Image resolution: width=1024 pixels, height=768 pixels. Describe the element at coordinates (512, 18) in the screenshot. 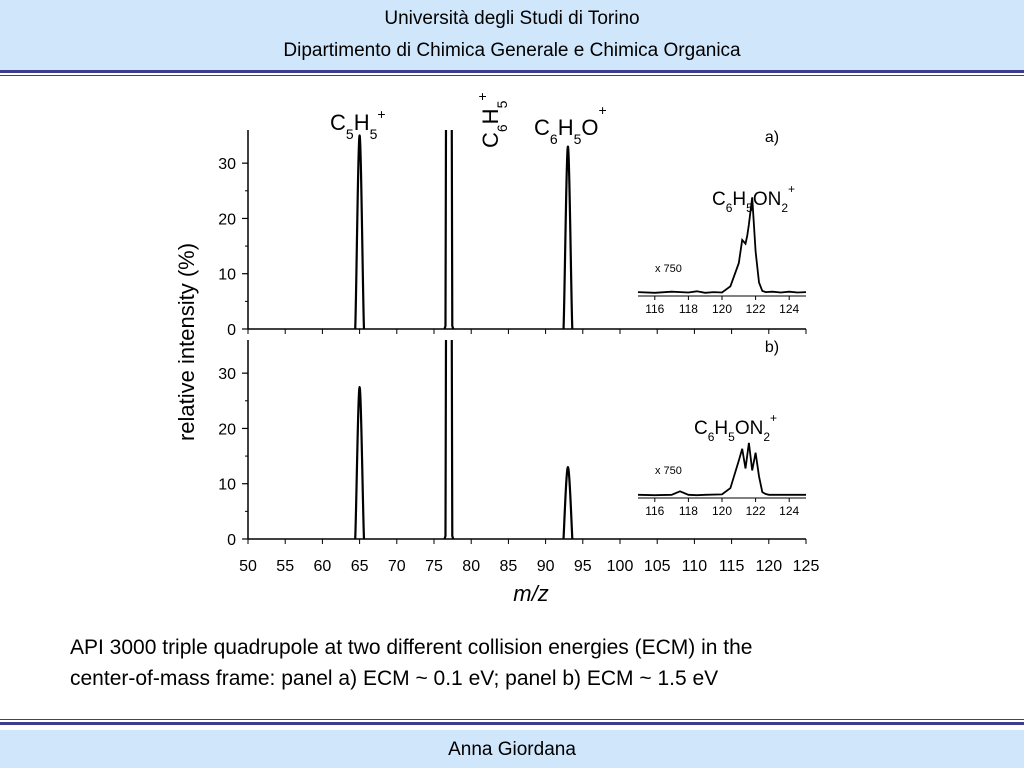

I see `university-name: Università degli Studi di Torino` at that location.